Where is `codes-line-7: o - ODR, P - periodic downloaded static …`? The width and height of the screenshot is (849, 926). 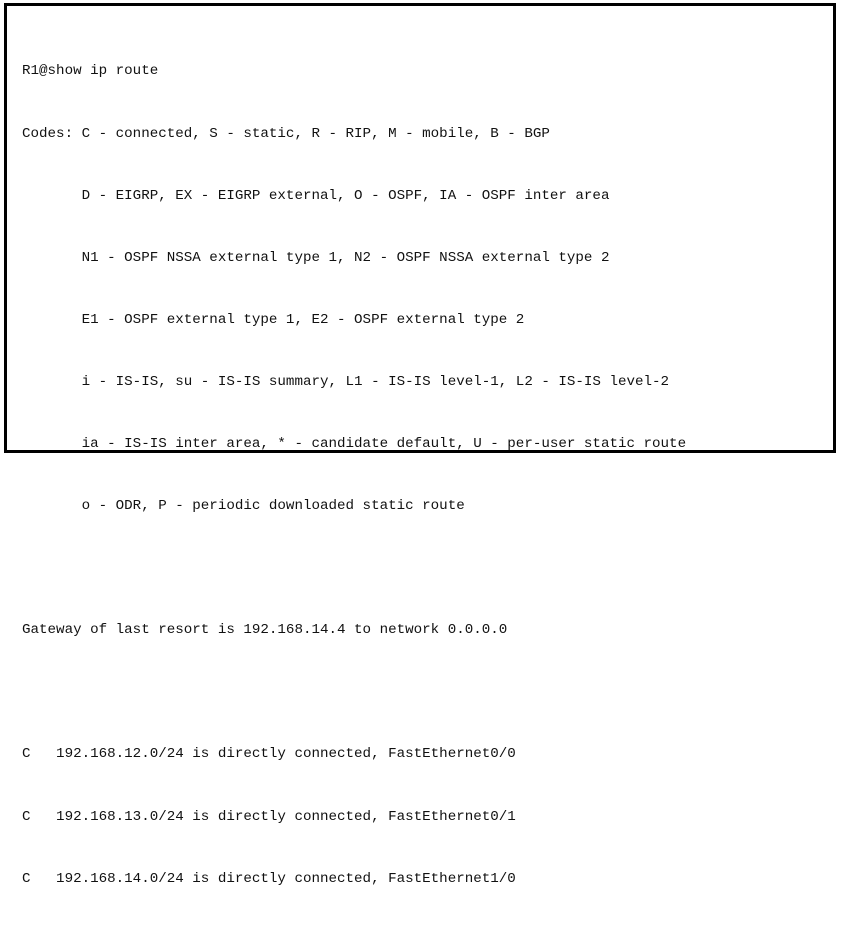
codes-line-7: o - ODR, P - periodic downloaded static … is located at coordinates (243, 506).